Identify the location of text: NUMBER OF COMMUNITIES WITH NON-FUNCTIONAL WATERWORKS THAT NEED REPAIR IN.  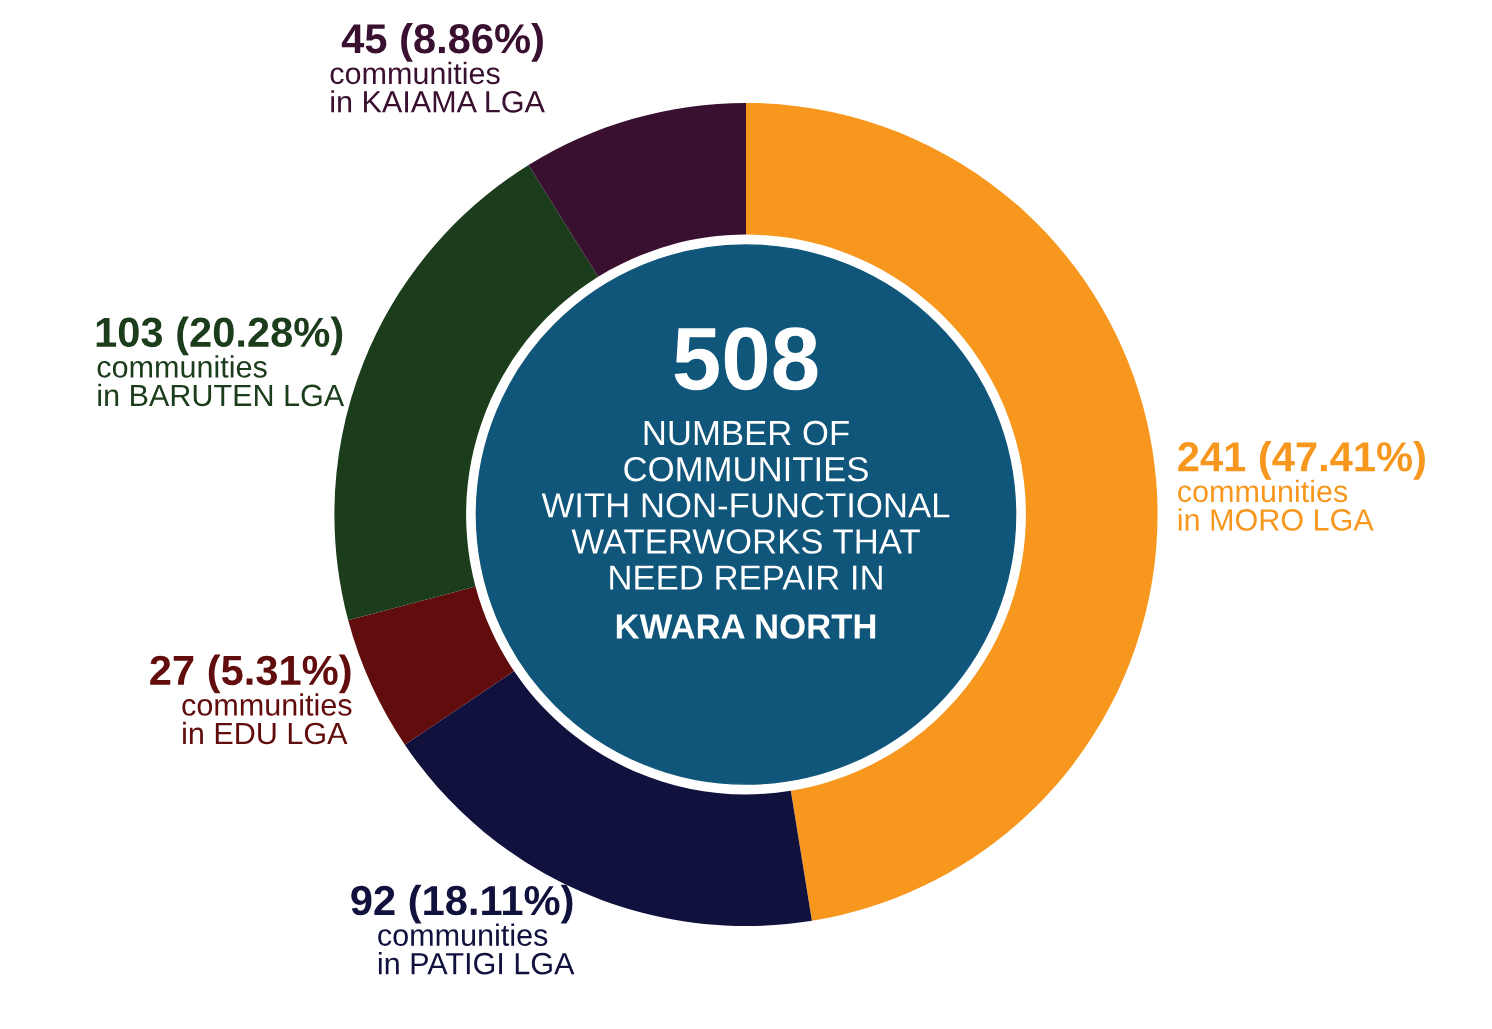
(745, 505).